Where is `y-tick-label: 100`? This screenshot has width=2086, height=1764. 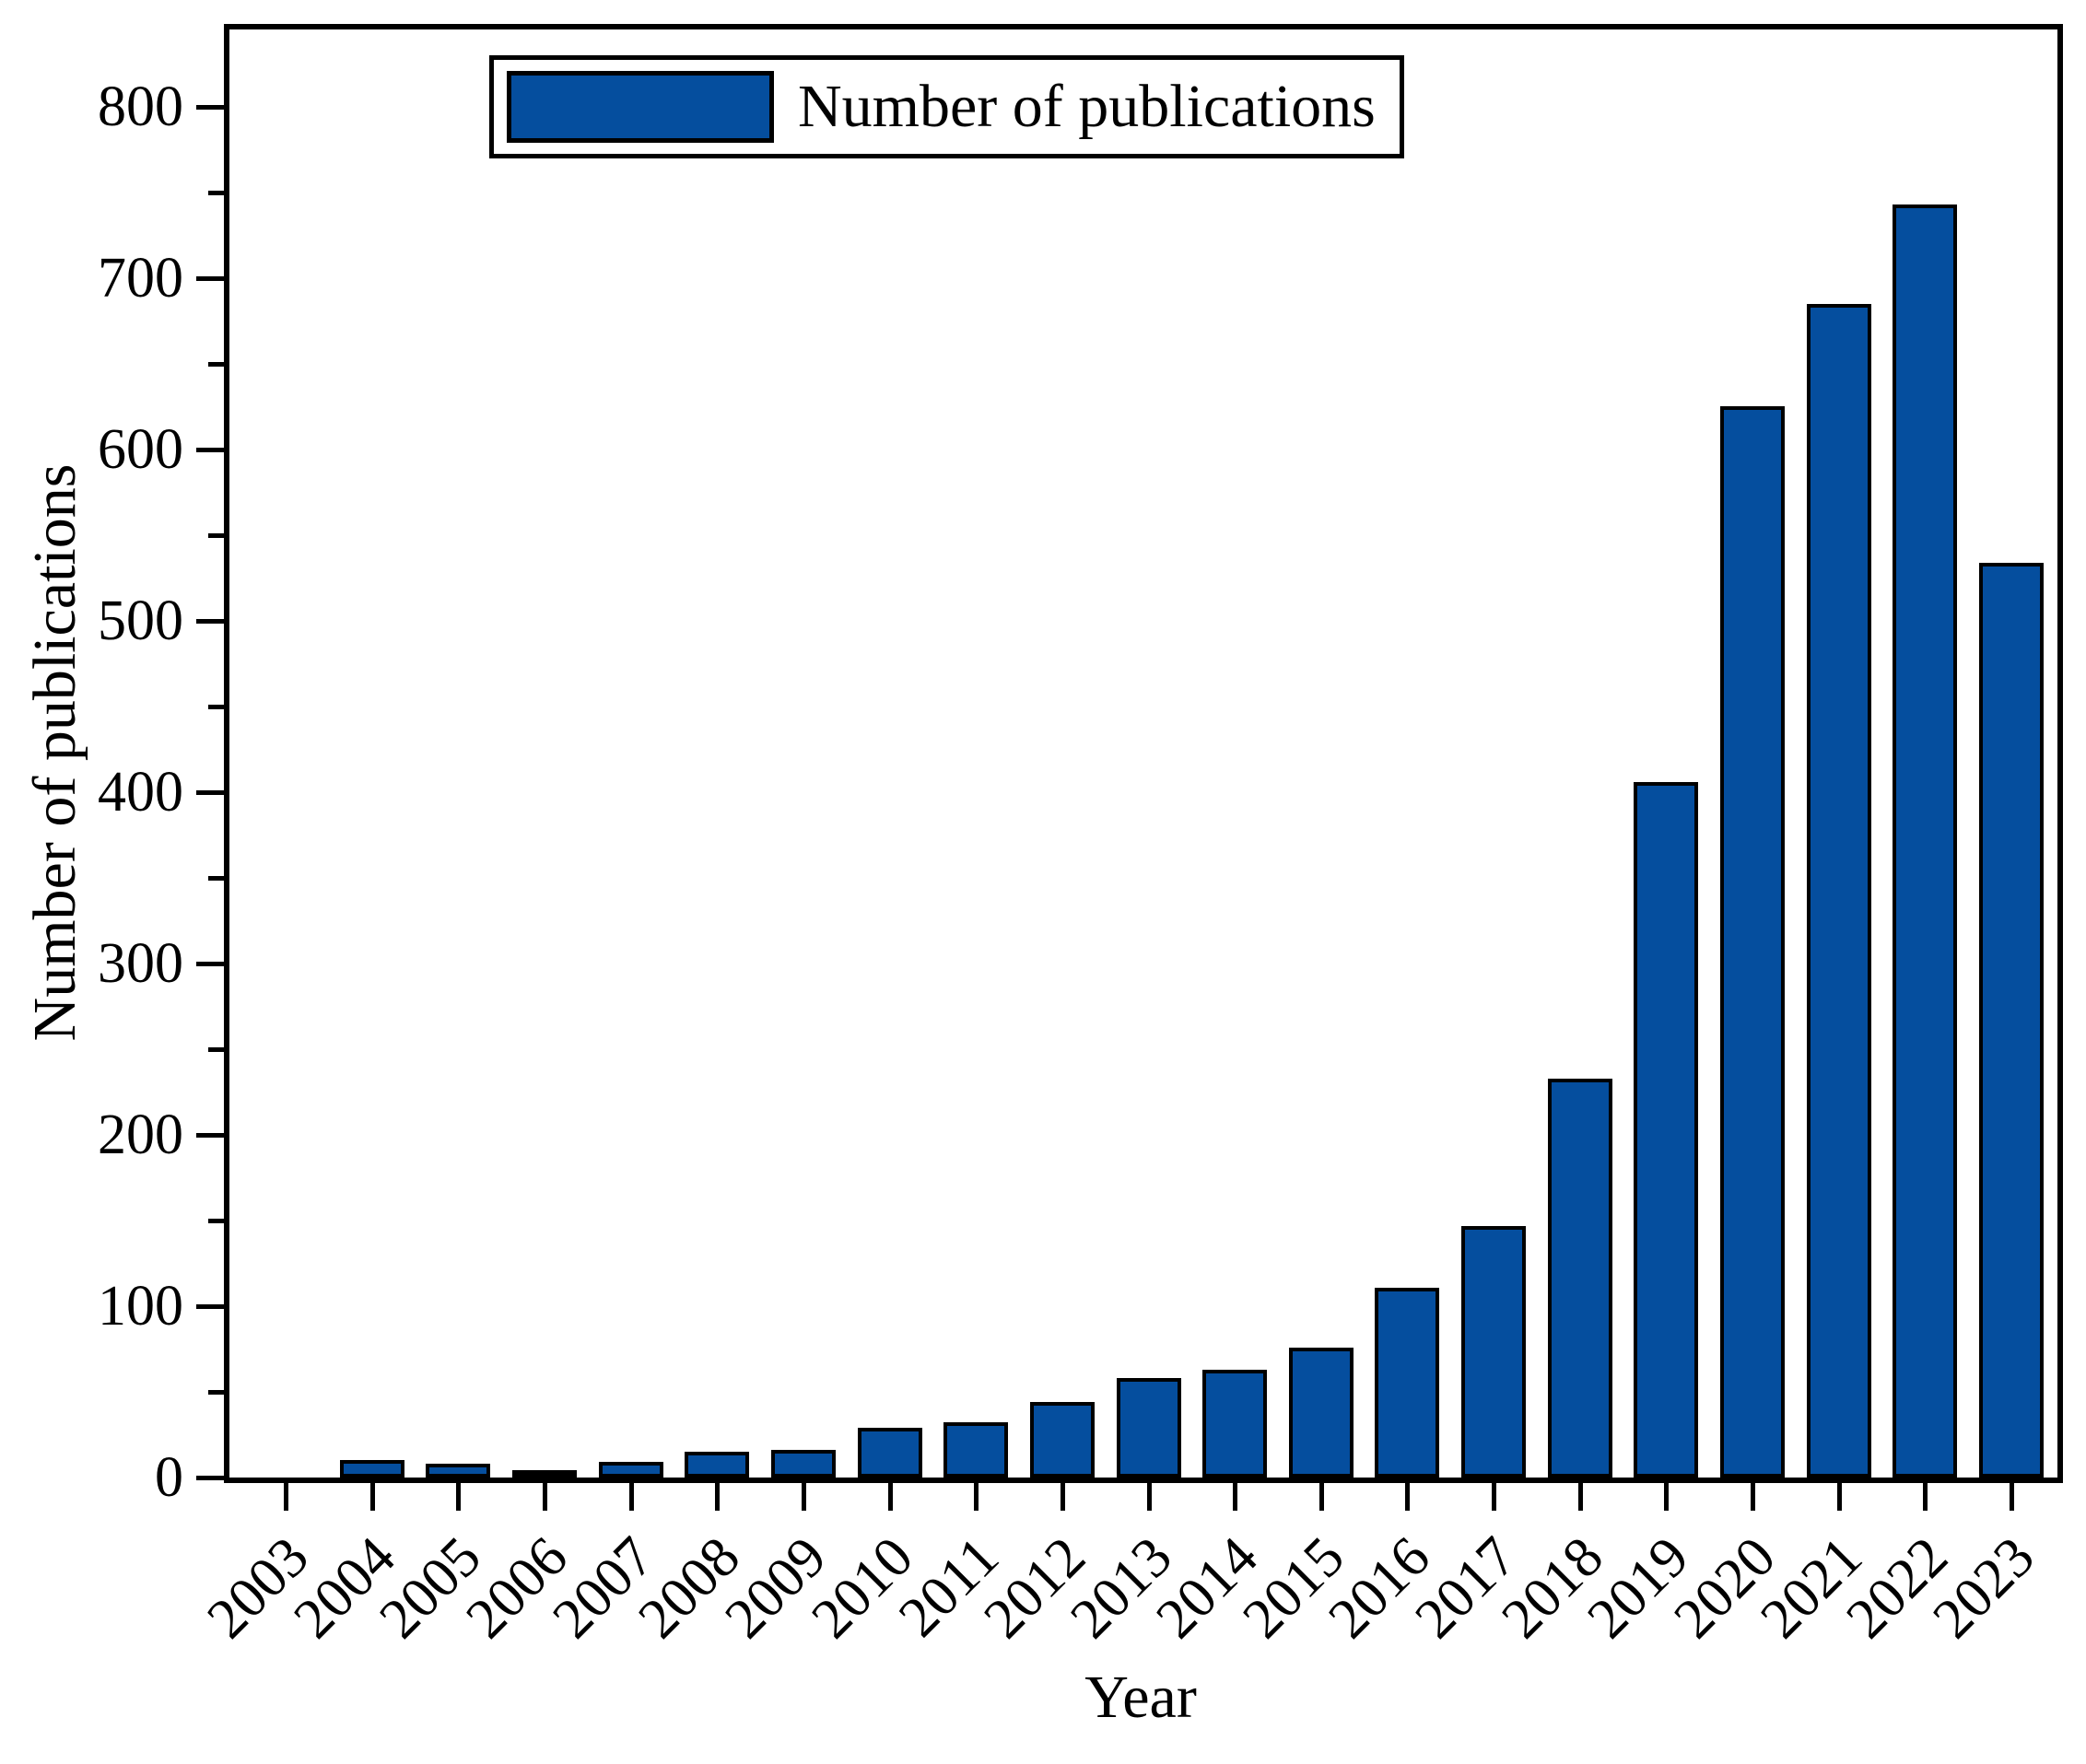 y-tick-label: 100 is located at coordinates (140, 1307).